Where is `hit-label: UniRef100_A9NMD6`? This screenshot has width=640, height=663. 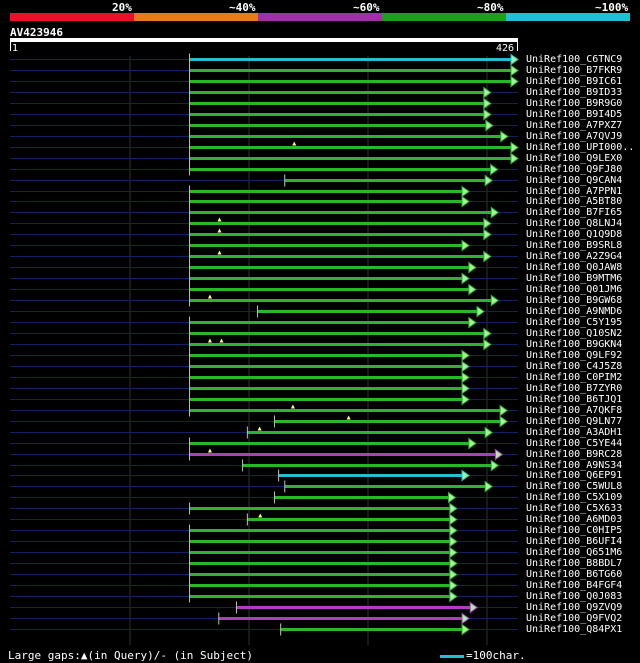 hit-label: UniRef100_A9NMD6 is located at coordinates (574, 311).